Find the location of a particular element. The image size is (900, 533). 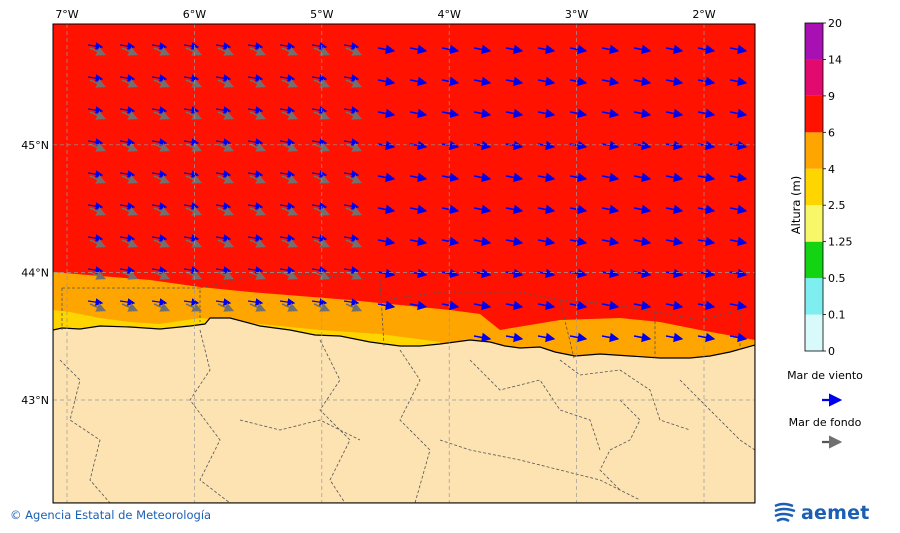

latitude-label: 43°N is located at coordinates (35, 400).